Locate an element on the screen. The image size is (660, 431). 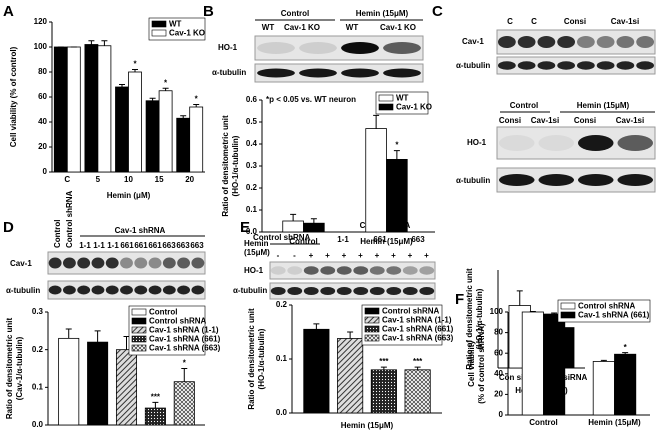
label: Control shRNA is located at coordinates (69, 219).